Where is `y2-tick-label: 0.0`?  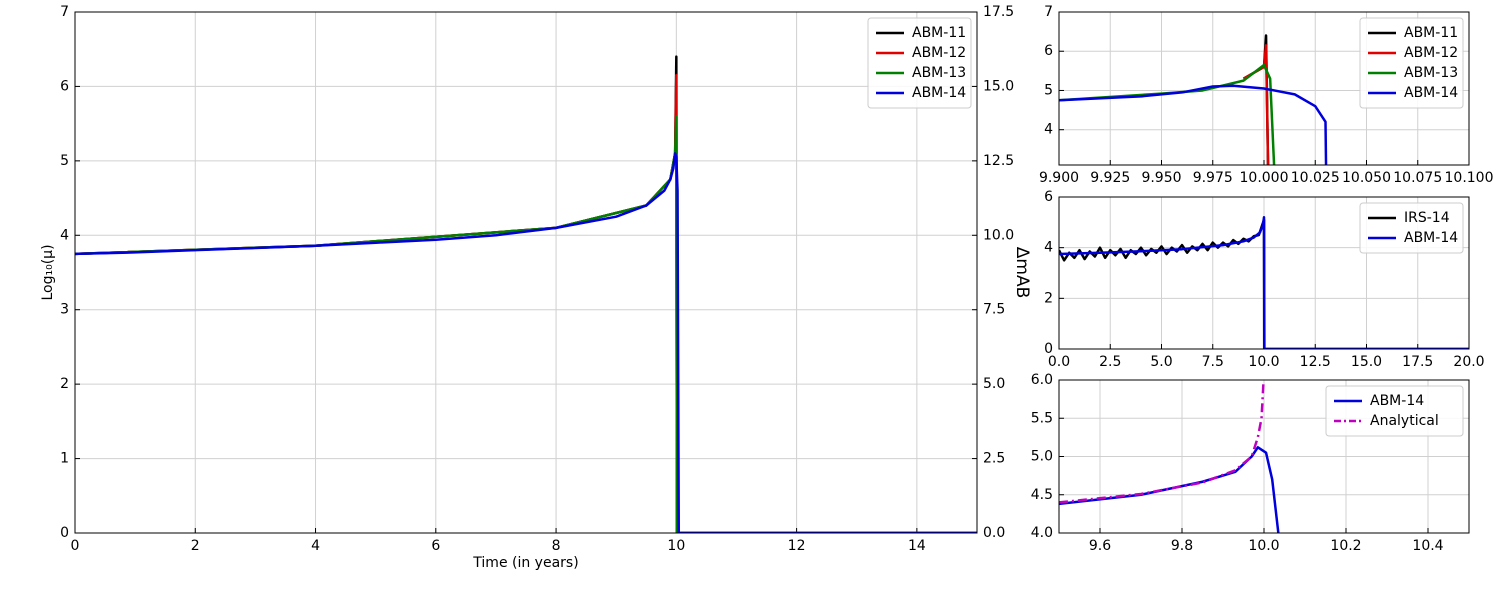
y2-tick-label: 0.0 is located at coordinates (994, 533).